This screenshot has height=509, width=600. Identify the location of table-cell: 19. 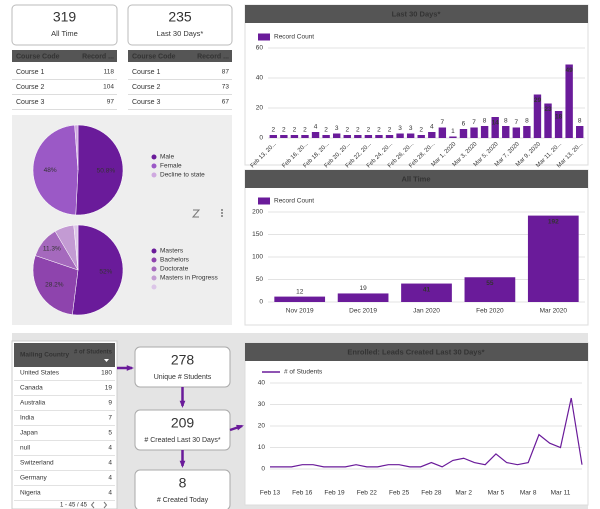
(109, 388).